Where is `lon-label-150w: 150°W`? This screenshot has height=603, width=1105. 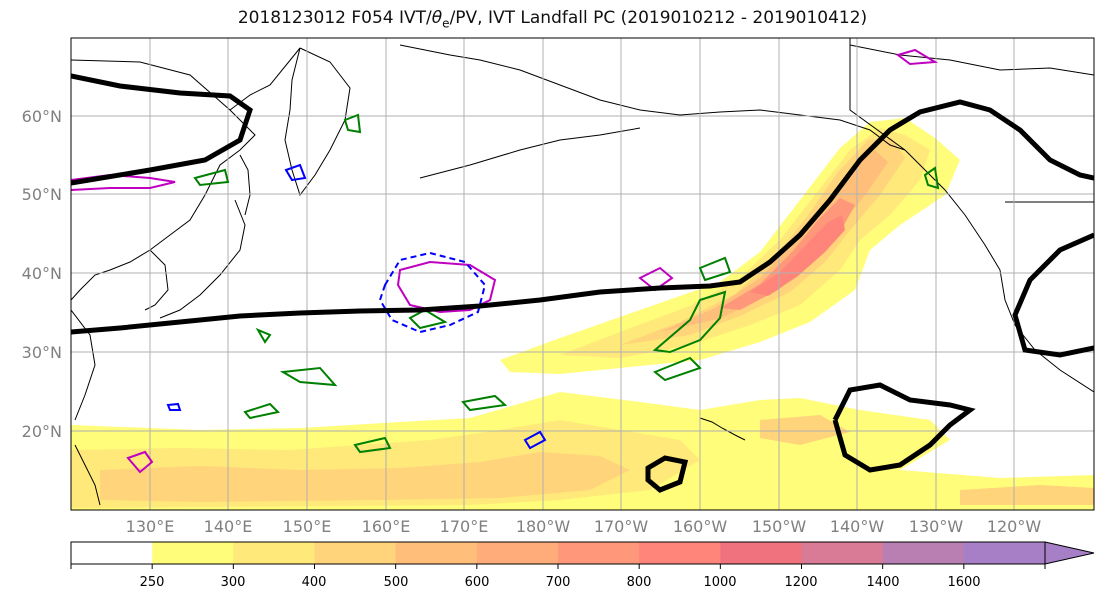 lon-label-150w: 150°W is located at coordinates (779, 526).